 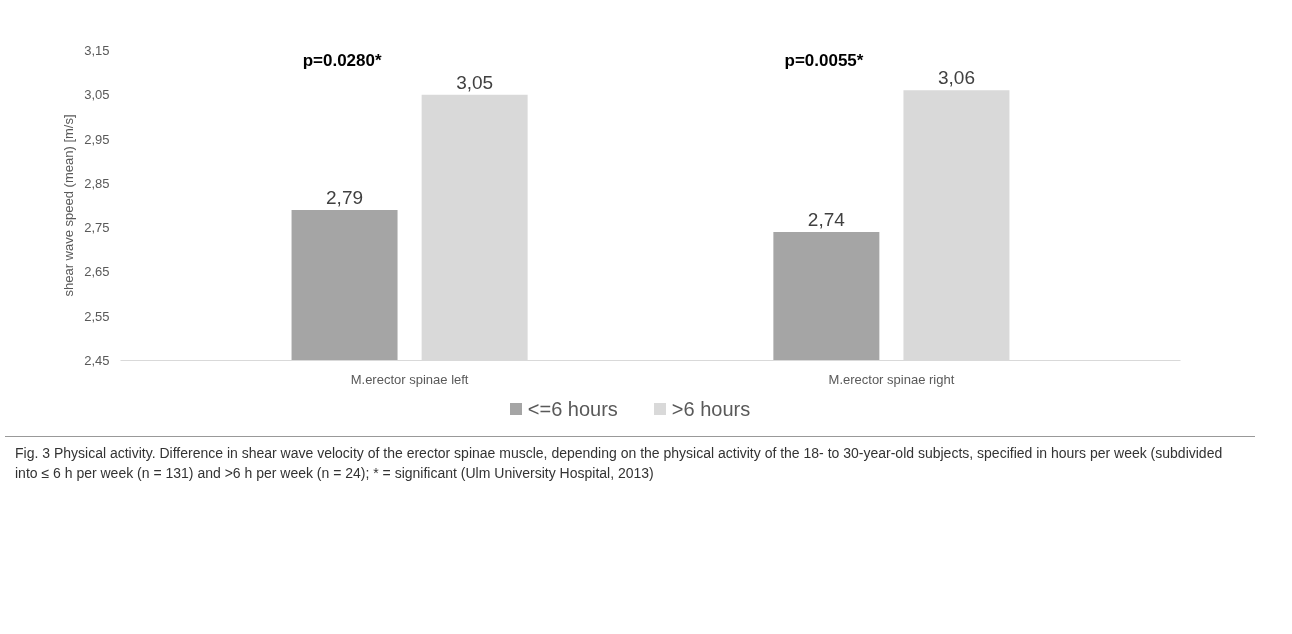 What do you see at coordinates (826, 220) in the screenshot?
I see `data-label: 2,74` at bounding box center [826, 220].